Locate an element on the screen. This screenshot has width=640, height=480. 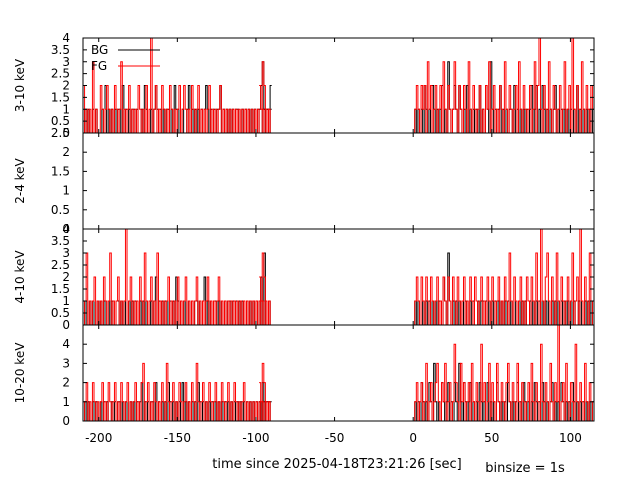
panel-4-ytick-label: 4 is located at coordinates (66, 344).